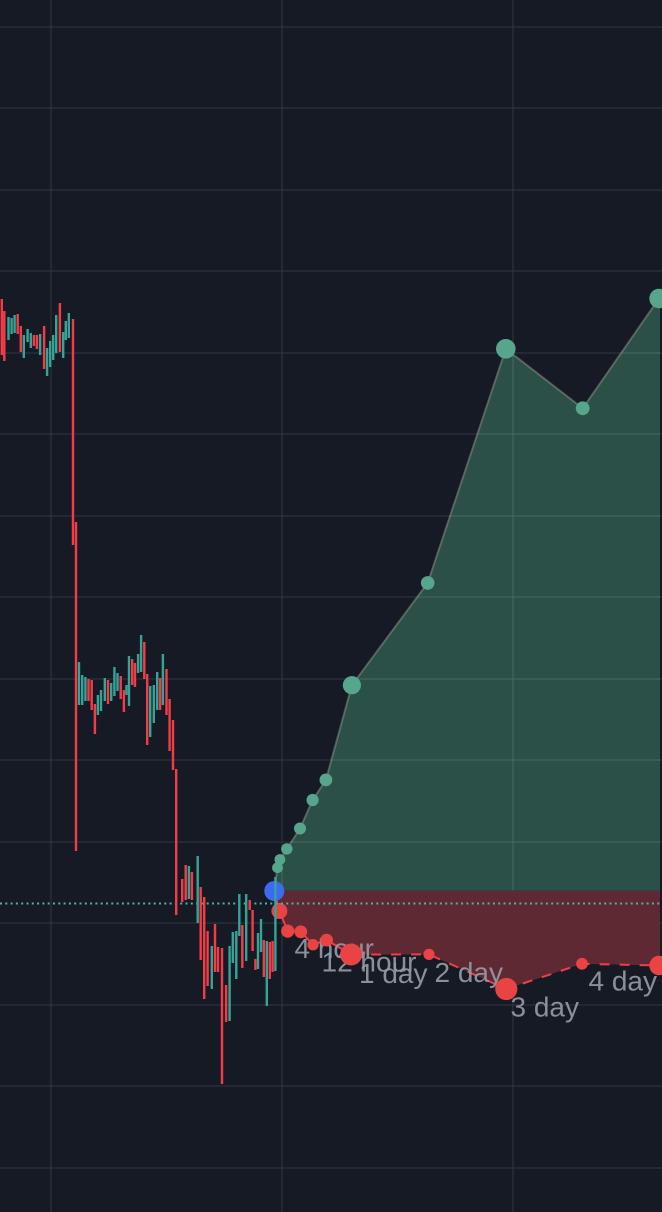 The height and width of the screenshot is (1212, 662). What do you see at coordinates (393, 973) in the screenshot?
I see `svg-text: 1 day` at bounding box center [393, 973].